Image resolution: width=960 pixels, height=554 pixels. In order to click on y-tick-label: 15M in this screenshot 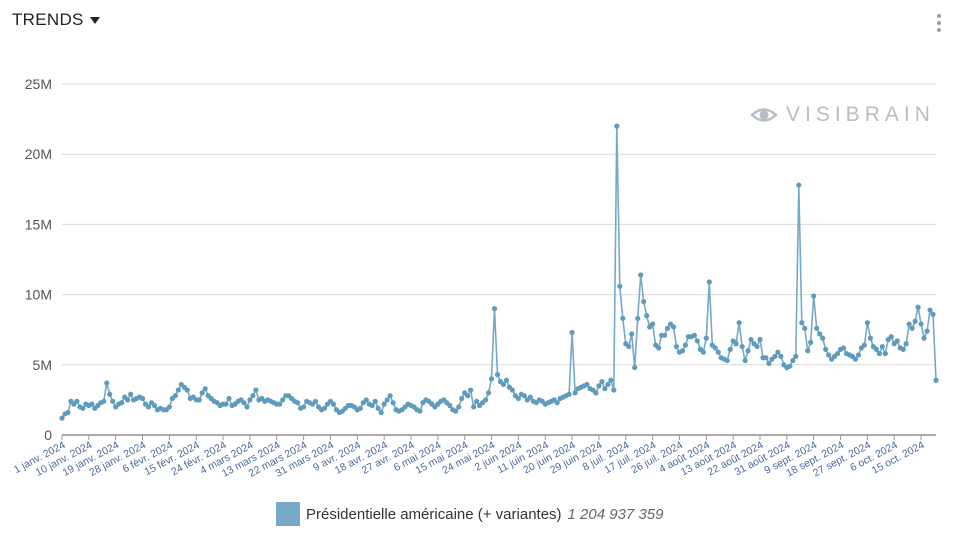, I will do `click(38, 224)`.